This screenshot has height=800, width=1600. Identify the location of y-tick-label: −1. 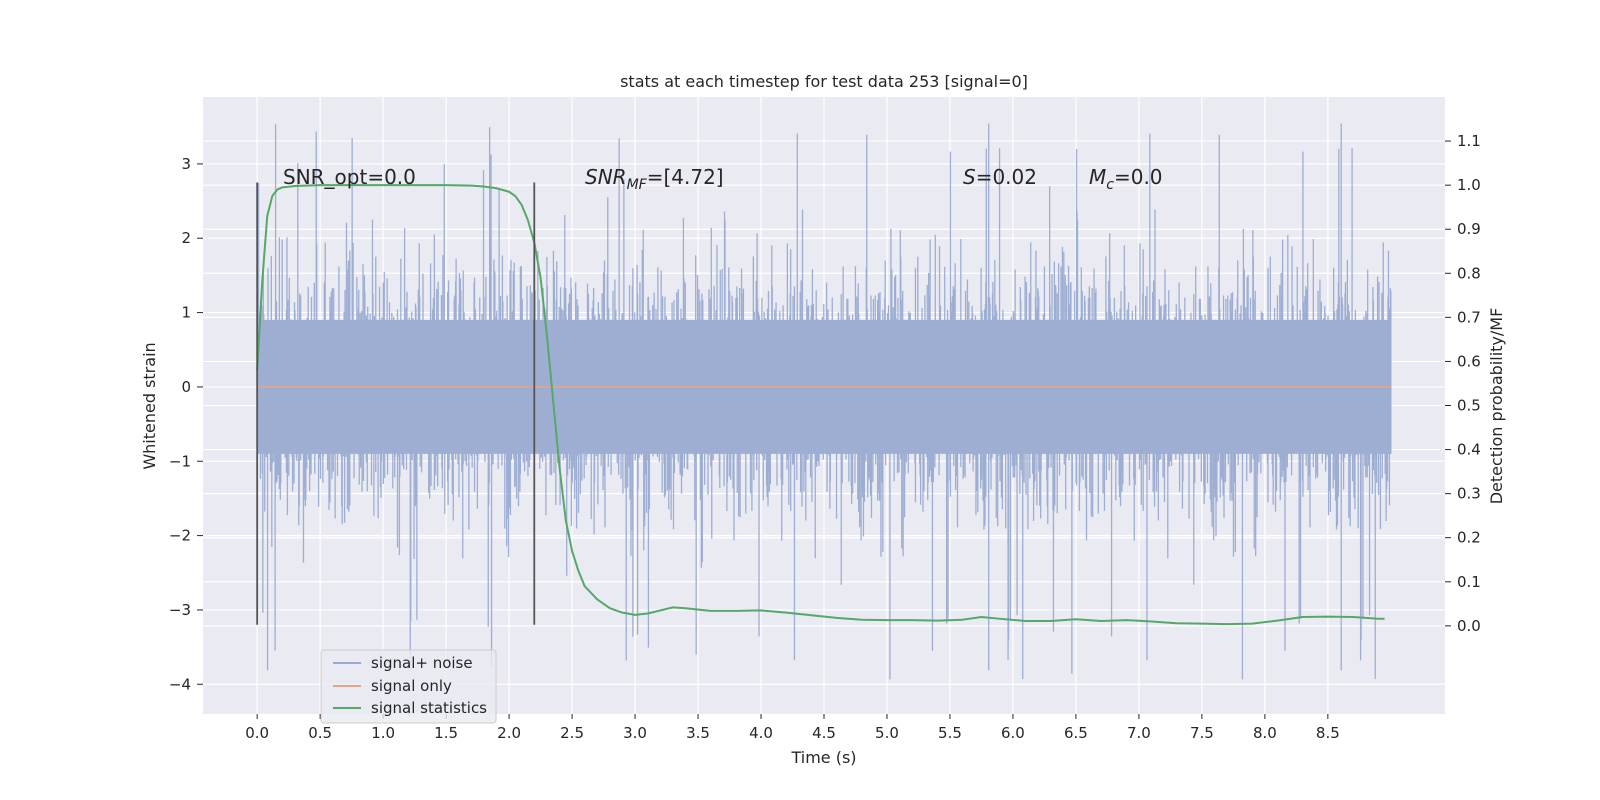
(180, 461).